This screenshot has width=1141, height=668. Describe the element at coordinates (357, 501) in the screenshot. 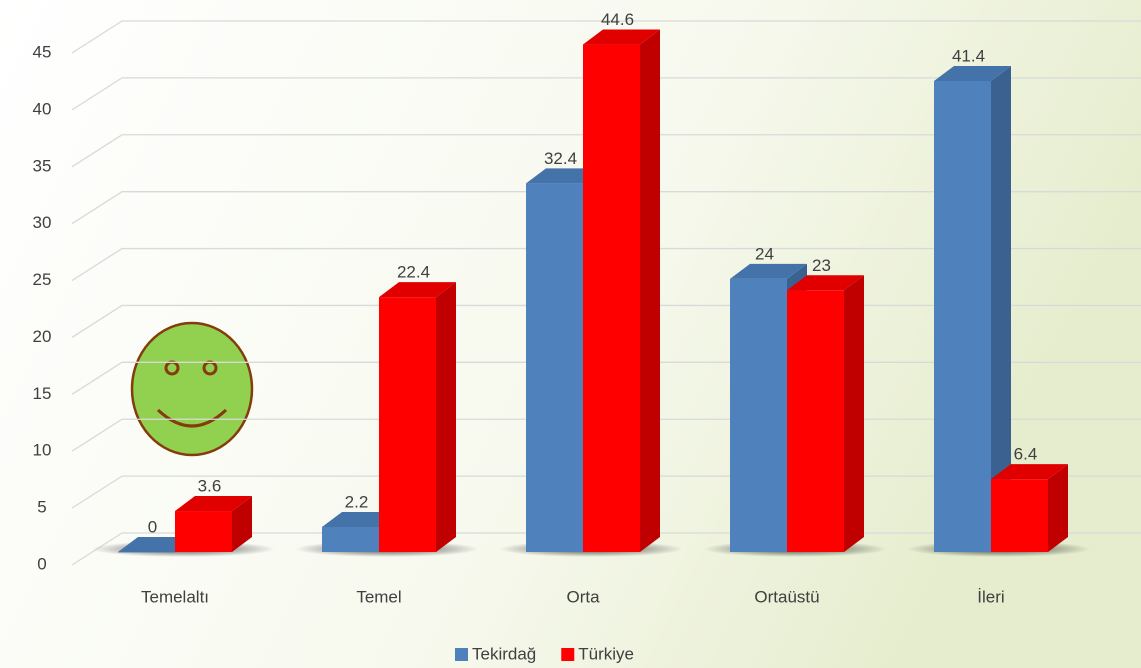

I see `data-label: 2.2` at that location.